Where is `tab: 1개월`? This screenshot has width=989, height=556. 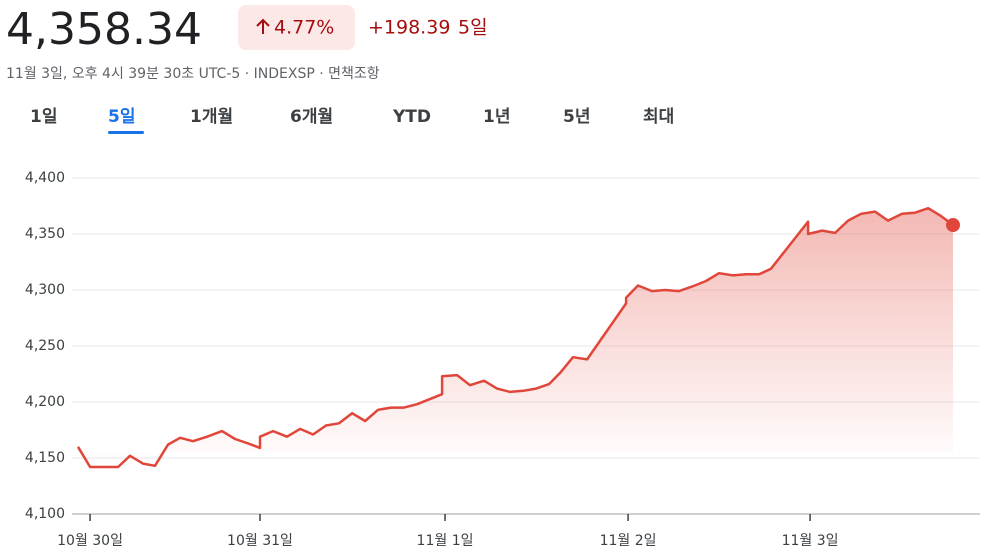 tab: 1개월 is located at coordinates (211, 117).